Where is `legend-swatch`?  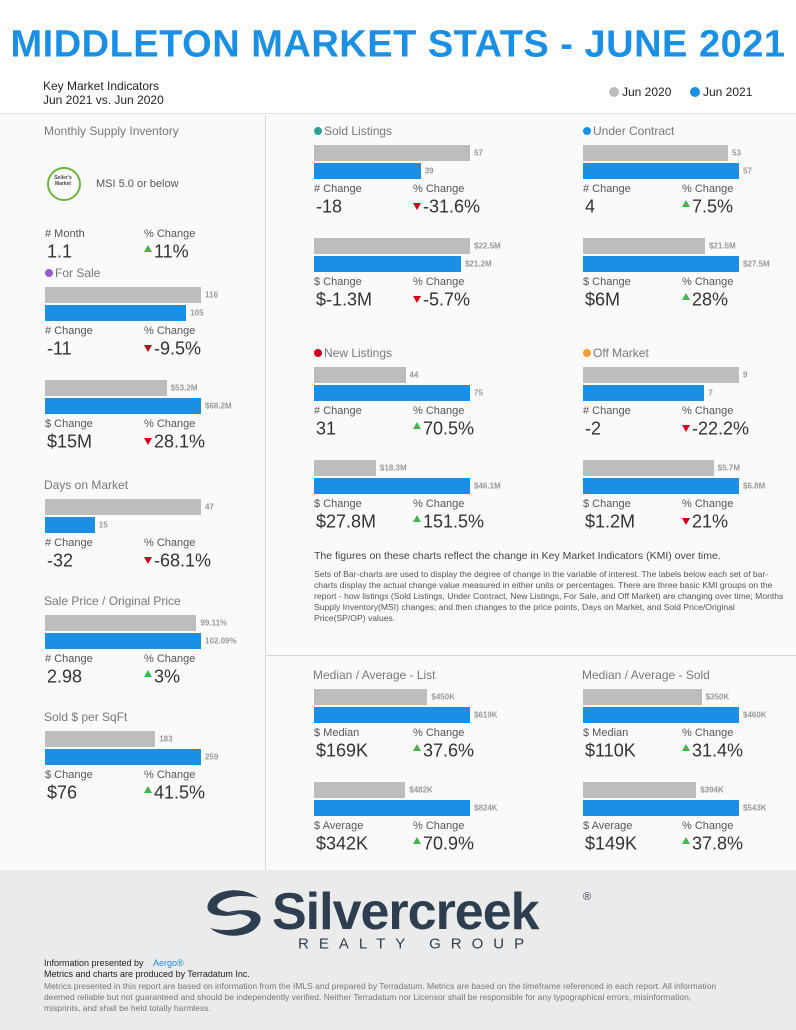
legend-swatch is located at coordinates (695, 92).